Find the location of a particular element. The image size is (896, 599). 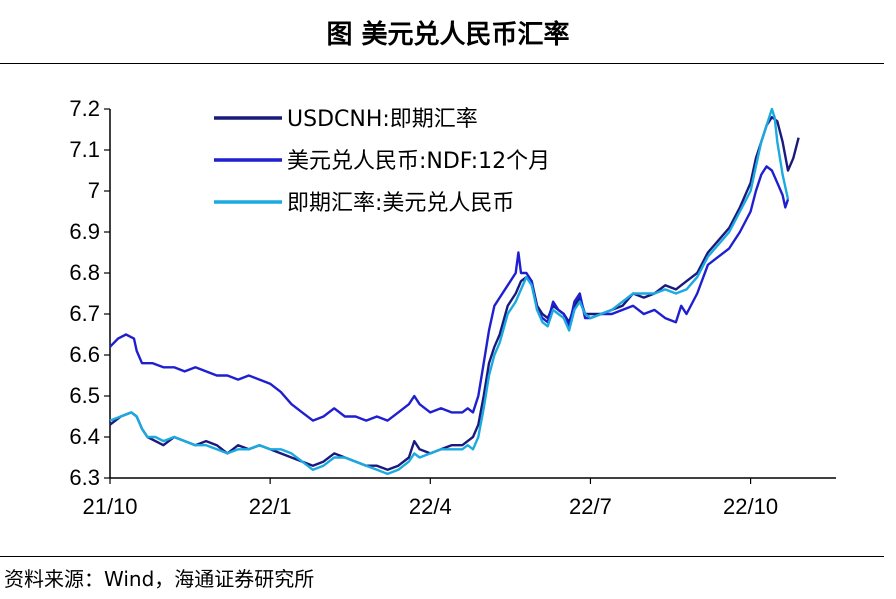

y-tick-label: 7 is located at coordinates (94, 190).